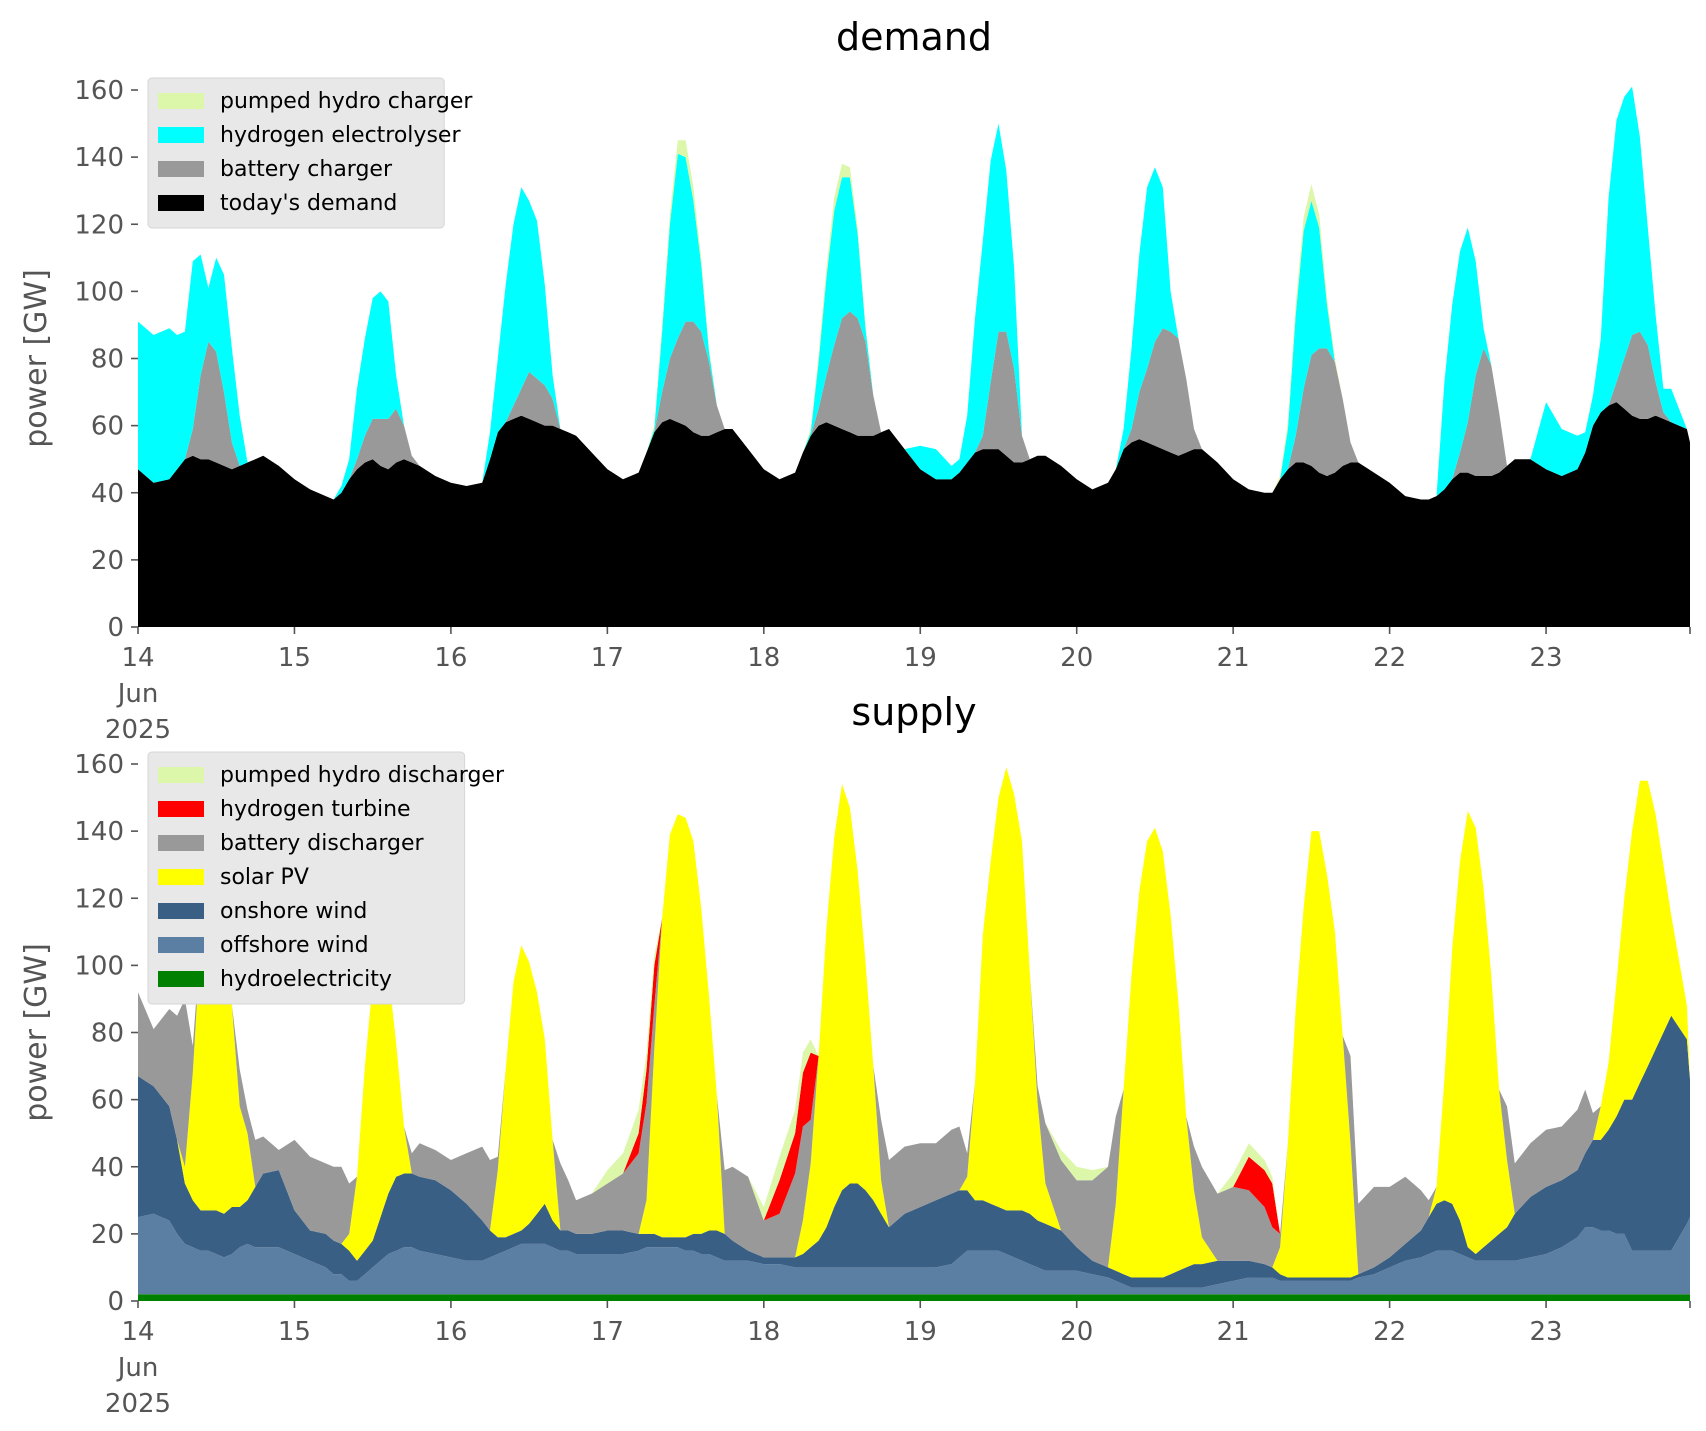 This screenshot has width=1706, height=1431. I want to click on legend-label-battery-discharger: battery discharger, so click(322, 843).